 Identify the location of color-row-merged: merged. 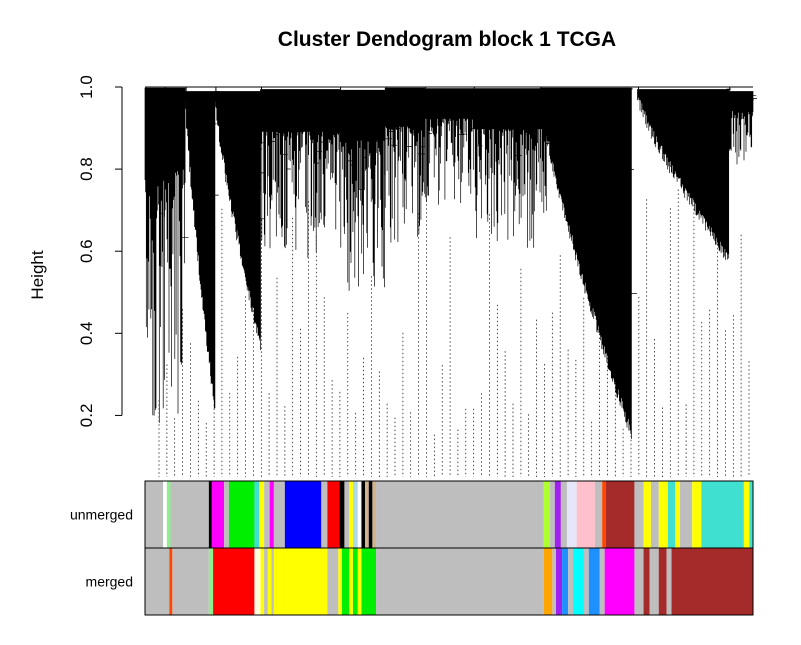
(420, 581).